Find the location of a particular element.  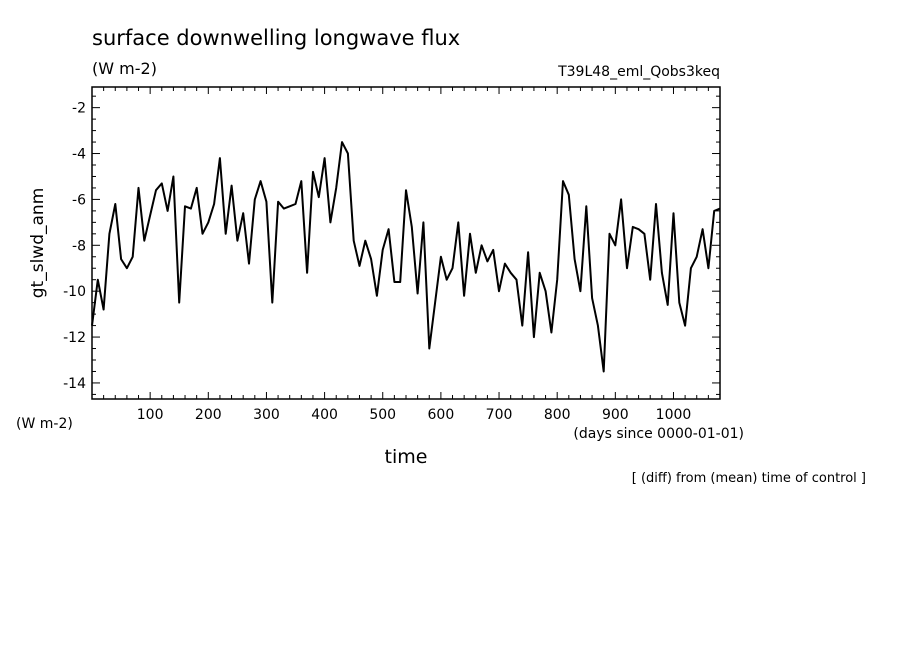

x-tick-label: 500 is located at coordinates (382, 415).